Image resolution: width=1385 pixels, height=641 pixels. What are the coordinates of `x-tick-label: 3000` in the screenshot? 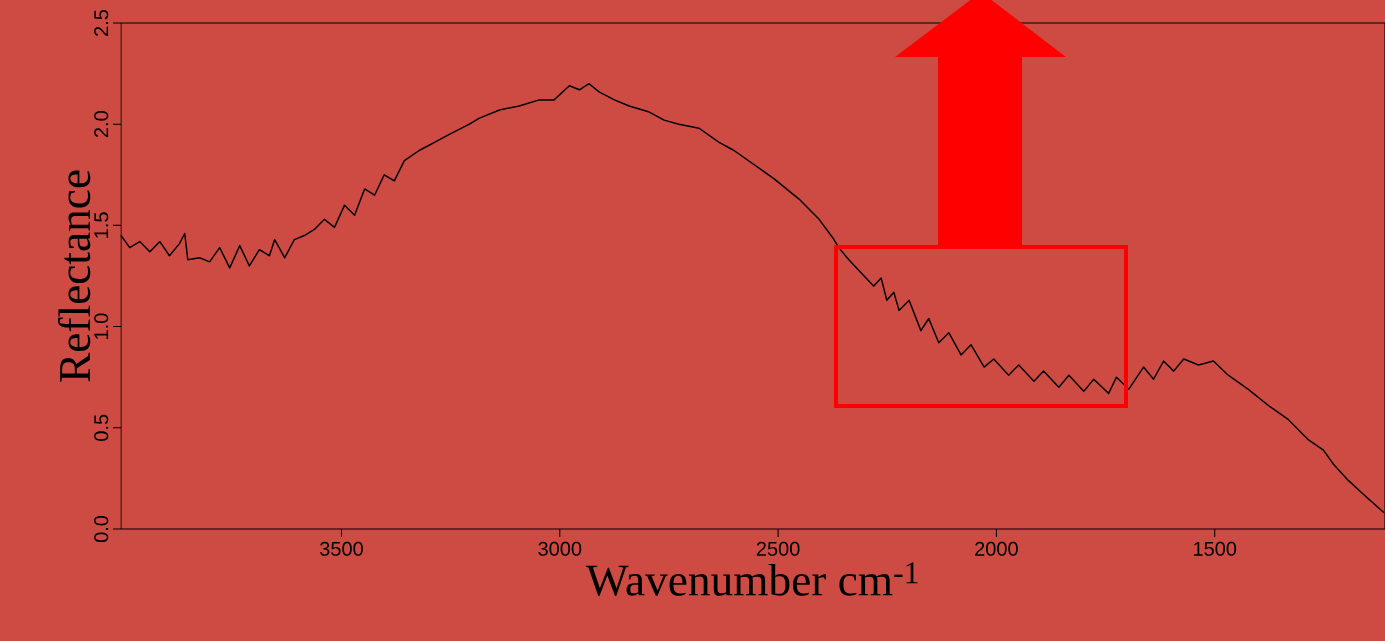 It's located at (560, 548).